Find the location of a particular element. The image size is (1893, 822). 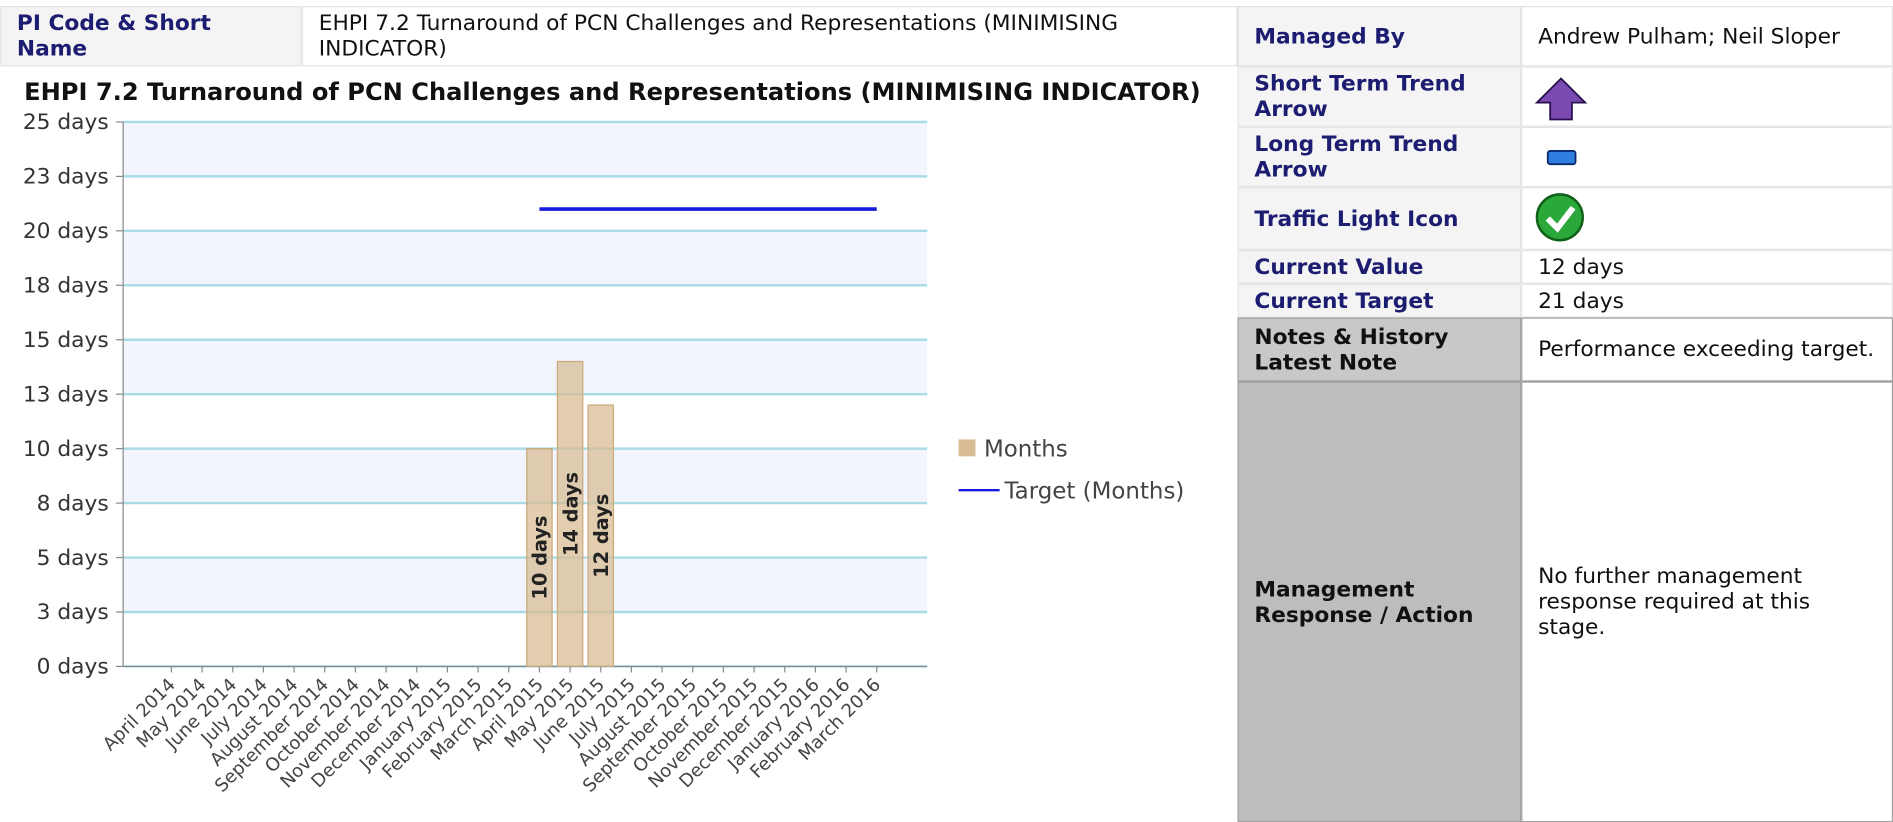

legend-swatch is located at coordinates (967, 448).